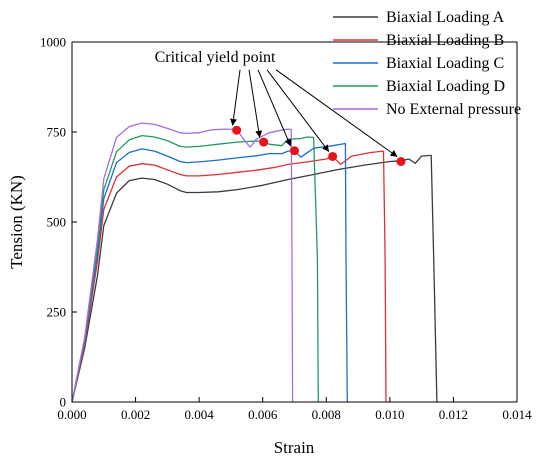  What do you see at coordinates (445, 63) in the screenshot?
I see `legend-label: Biaxial Loading C` at bounding box center [445, 63].